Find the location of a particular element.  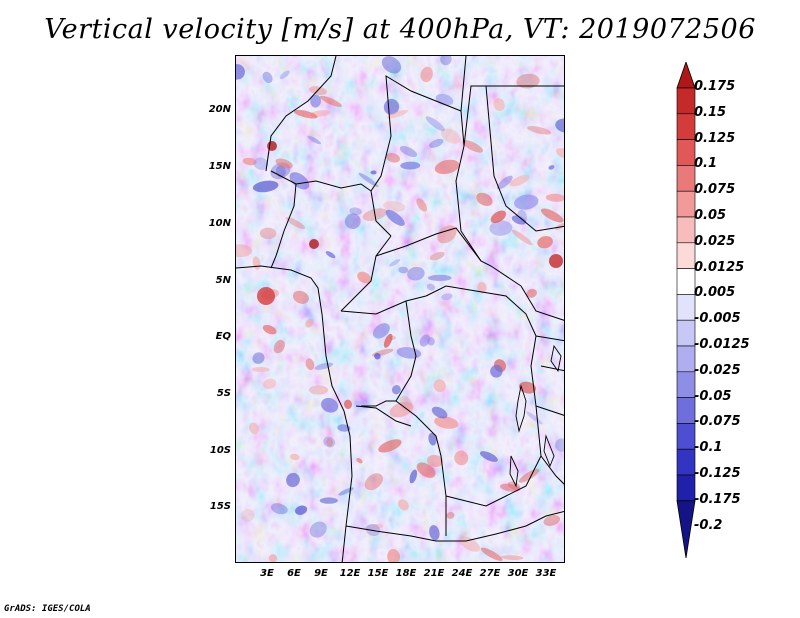

lat-label: 5N is located at coordinates (223, 280).